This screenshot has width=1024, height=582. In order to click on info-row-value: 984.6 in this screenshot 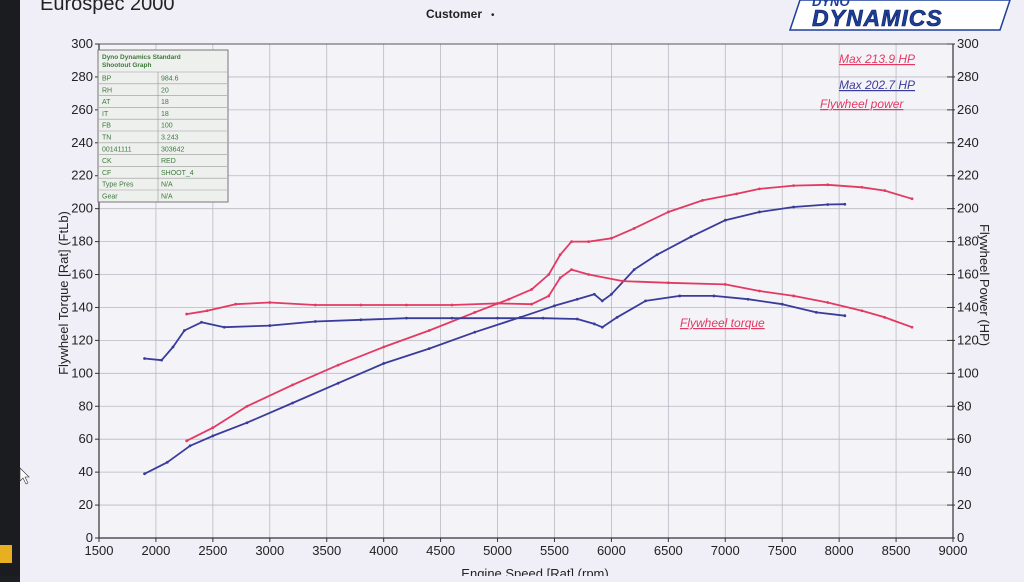, I will do `click(170, 79)`.